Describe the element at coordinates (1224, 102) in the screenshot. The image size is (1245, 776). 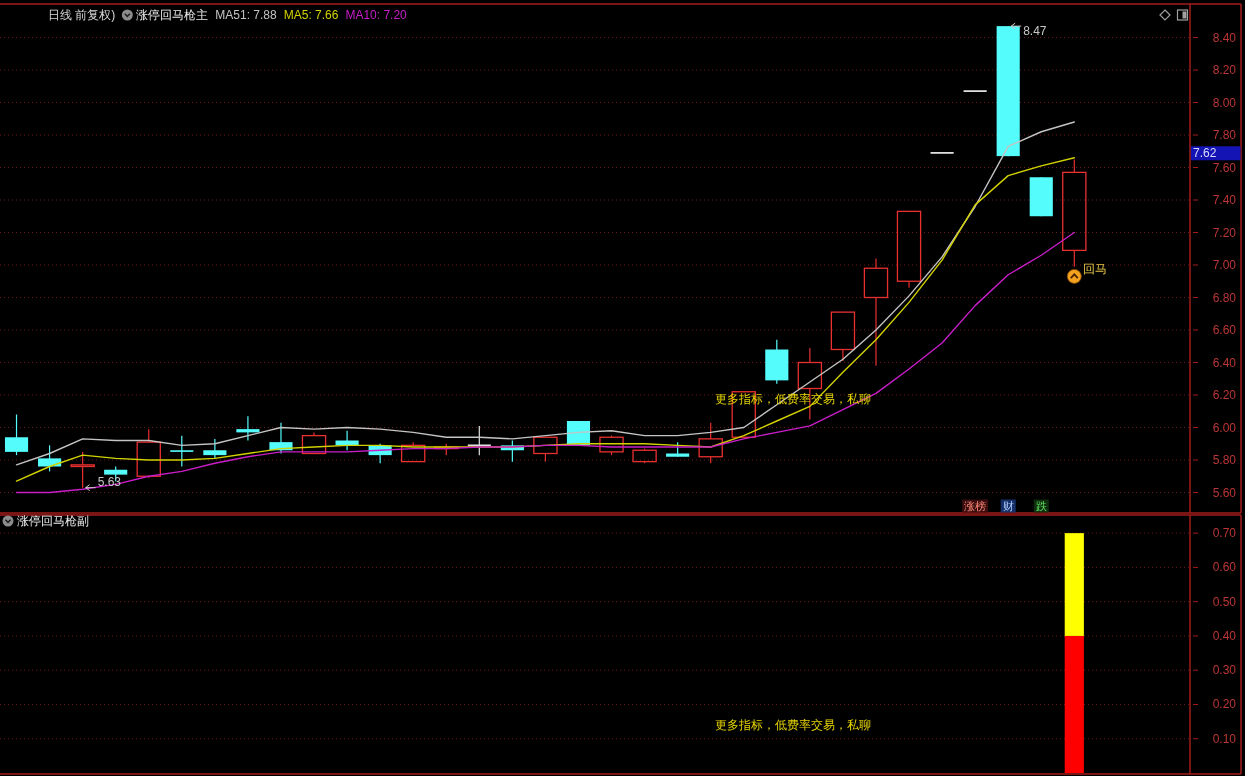
I see `y-tick-label: 8.00` at that location.